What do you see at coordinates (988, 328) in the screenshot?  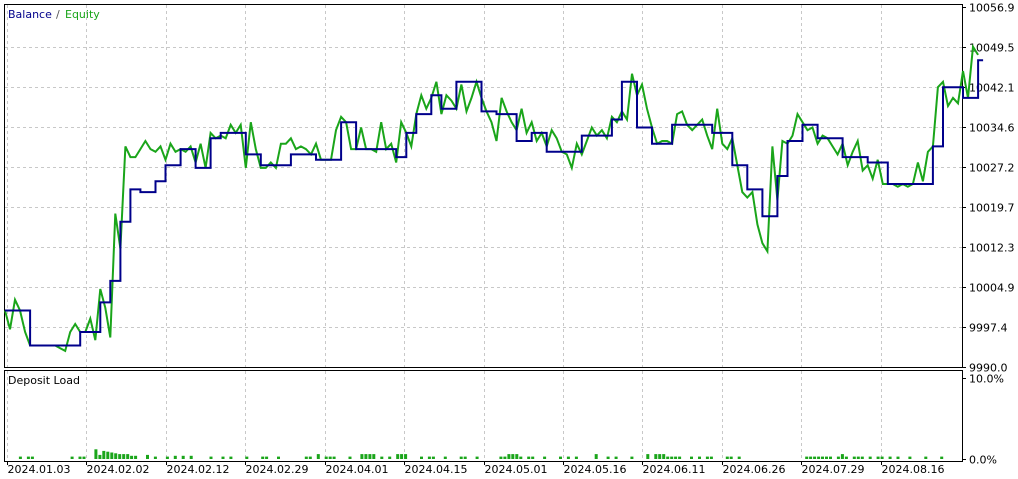 I see `y-tick-label: 9997.4` at bounding box center [988, 328].